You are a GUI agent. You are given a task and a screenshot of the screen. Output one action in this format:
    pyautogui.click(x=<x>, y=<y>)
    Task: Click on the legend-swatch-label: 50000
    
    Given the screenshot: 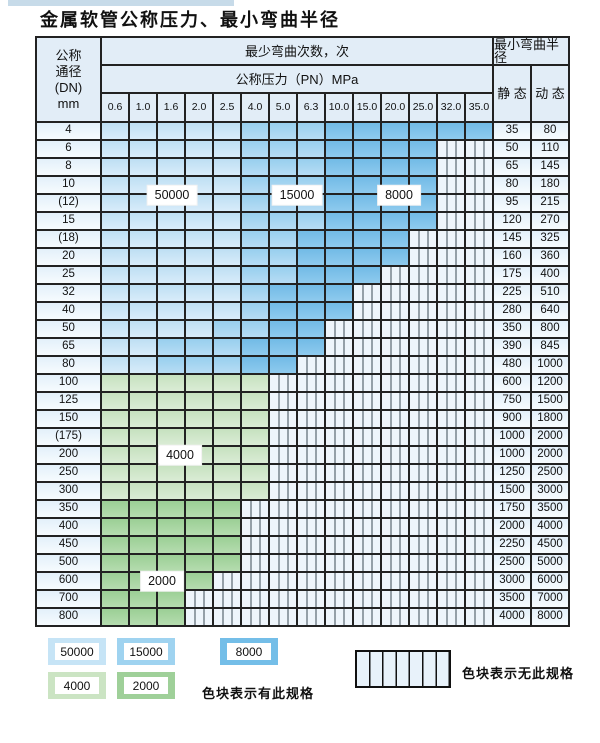 What is the action you would take?
    pyautogui.click(x=77, y=651)
    